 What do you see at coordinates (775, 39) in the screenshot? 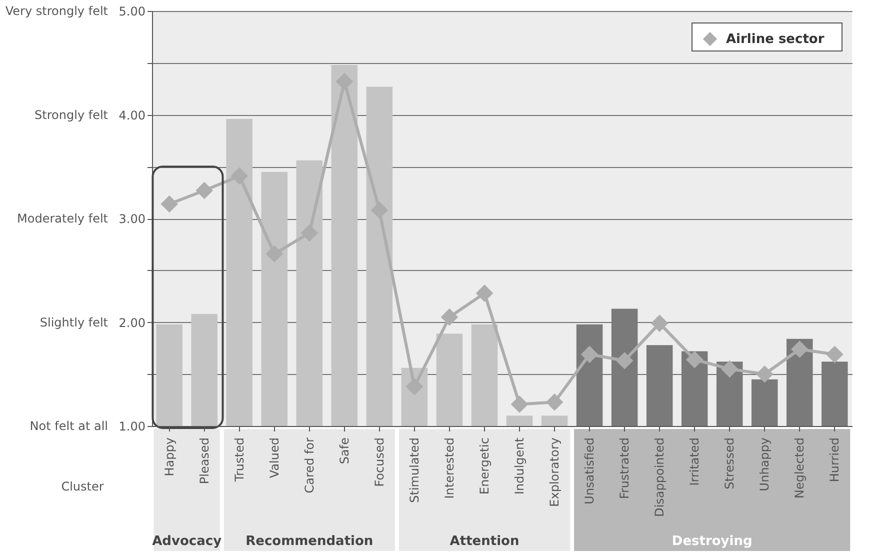
I see `legend-label: Airline sector` at bounding box center [775, 39].